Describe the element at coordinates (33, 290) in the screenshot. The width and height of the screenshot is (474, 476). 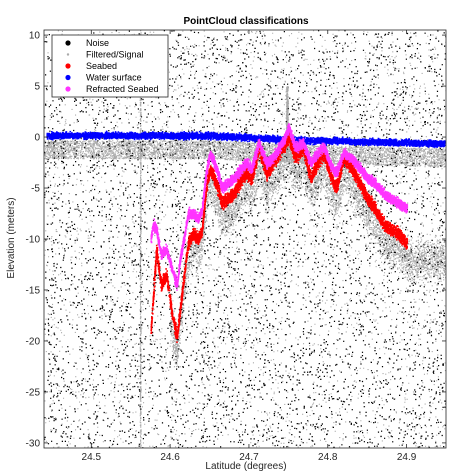
I see `y-tick-label: -15` at that location.